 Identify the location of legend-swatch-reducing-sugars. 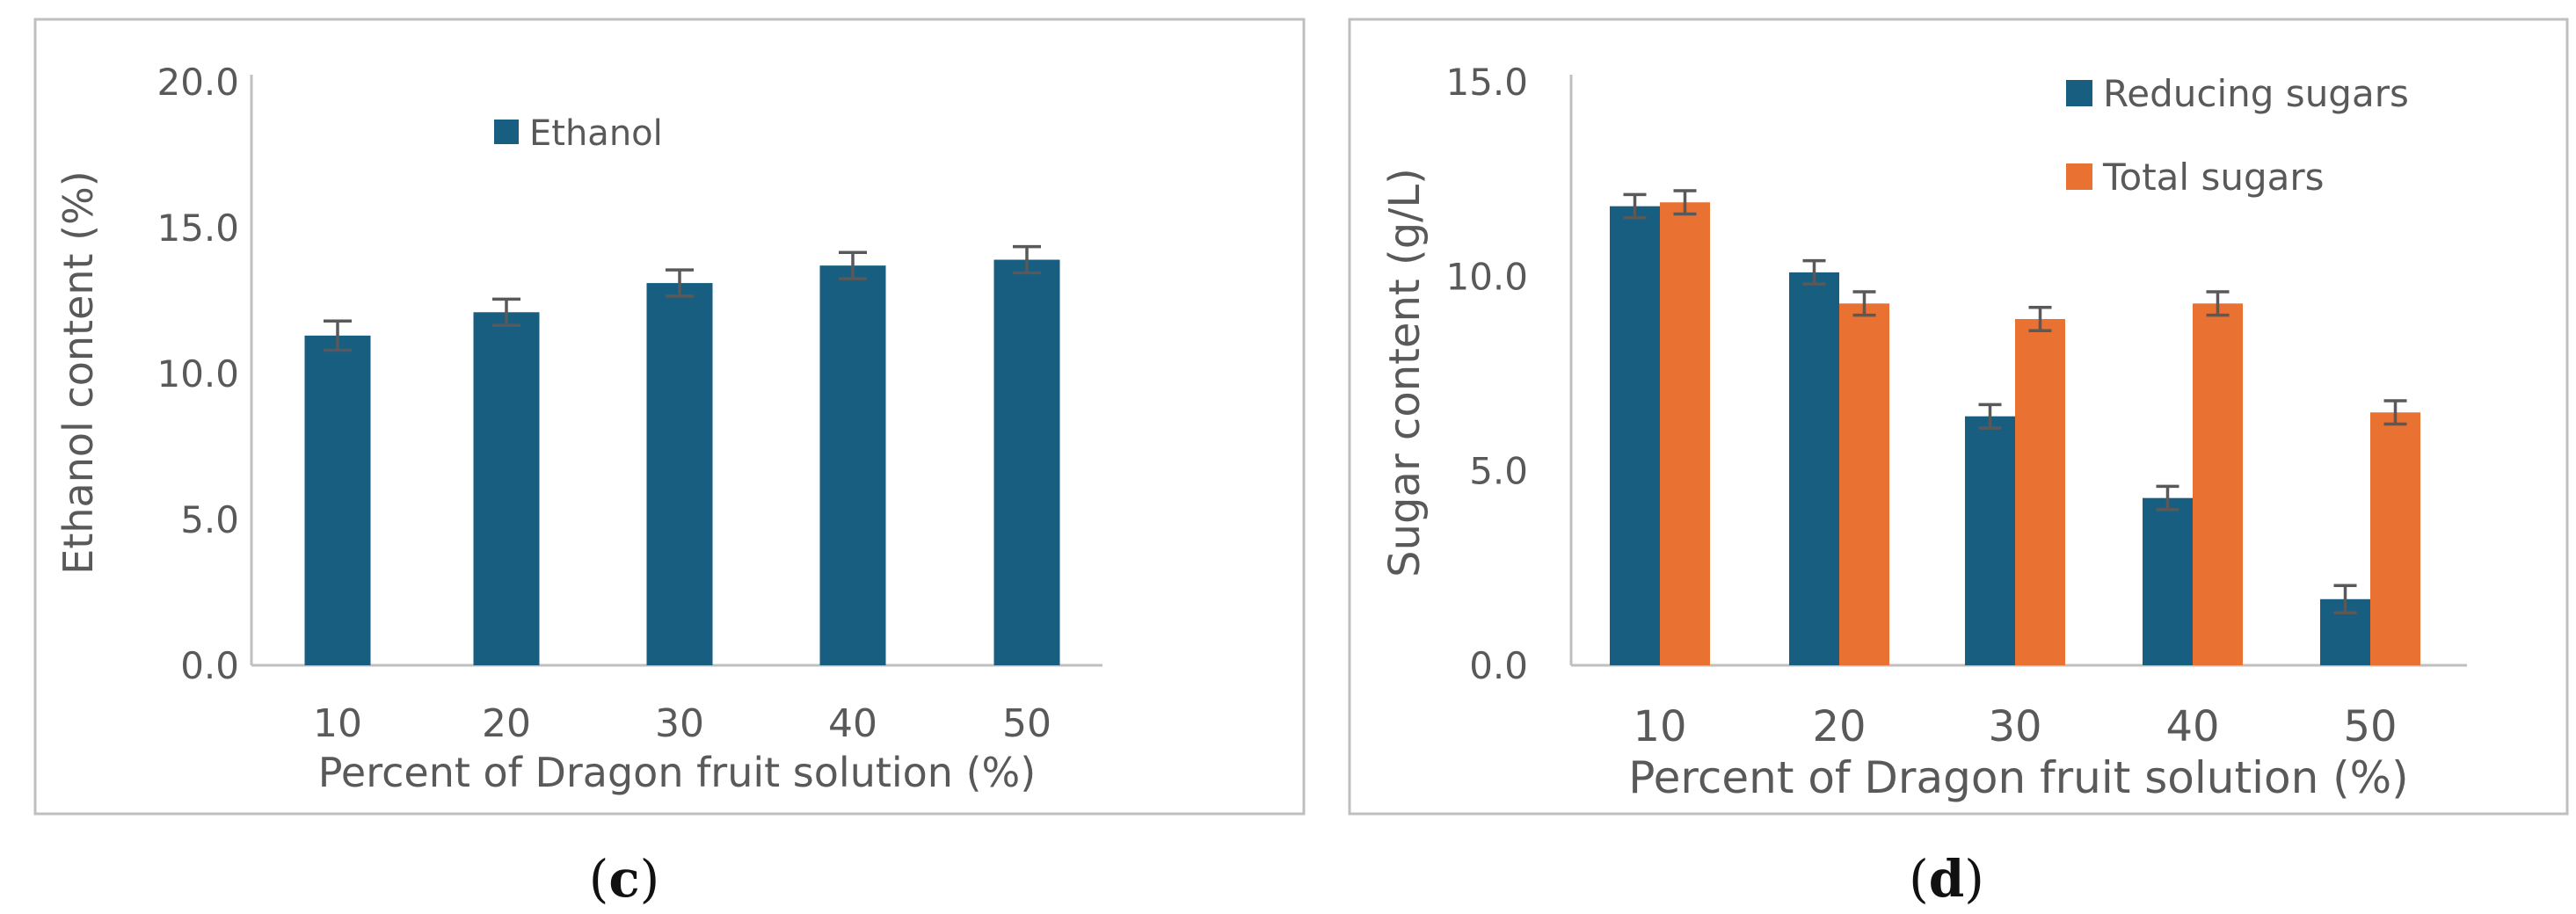
(2079, 93).